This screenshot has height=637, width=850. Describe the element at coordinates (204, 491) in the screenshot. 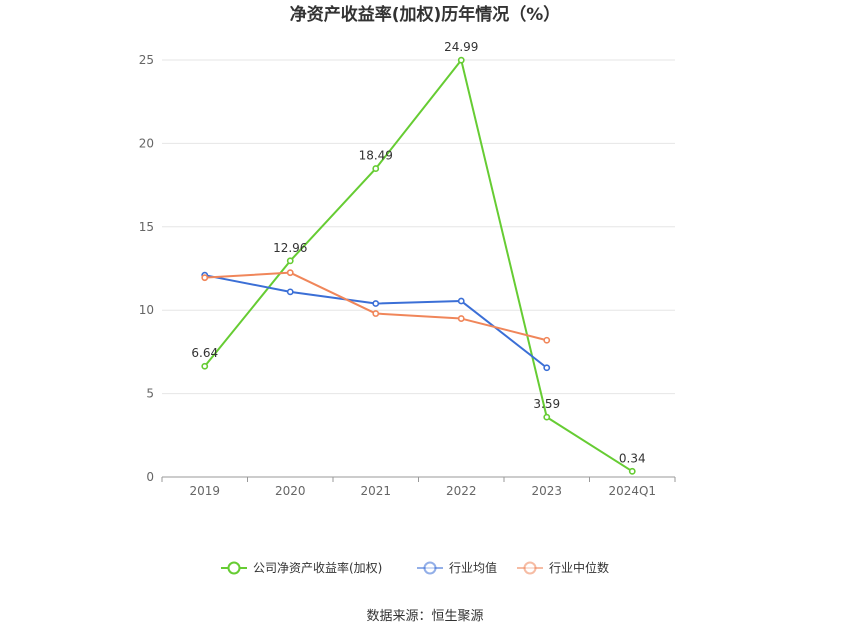

I see `x-tick-label: 2019` at that location.